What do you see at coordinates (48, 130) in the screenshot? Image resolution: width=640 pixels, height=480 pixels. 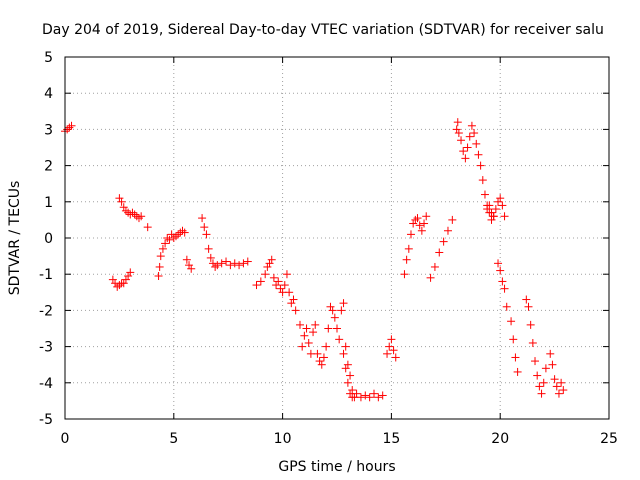 I see `y-tick-label: 3` at bounding box center [48, 130].